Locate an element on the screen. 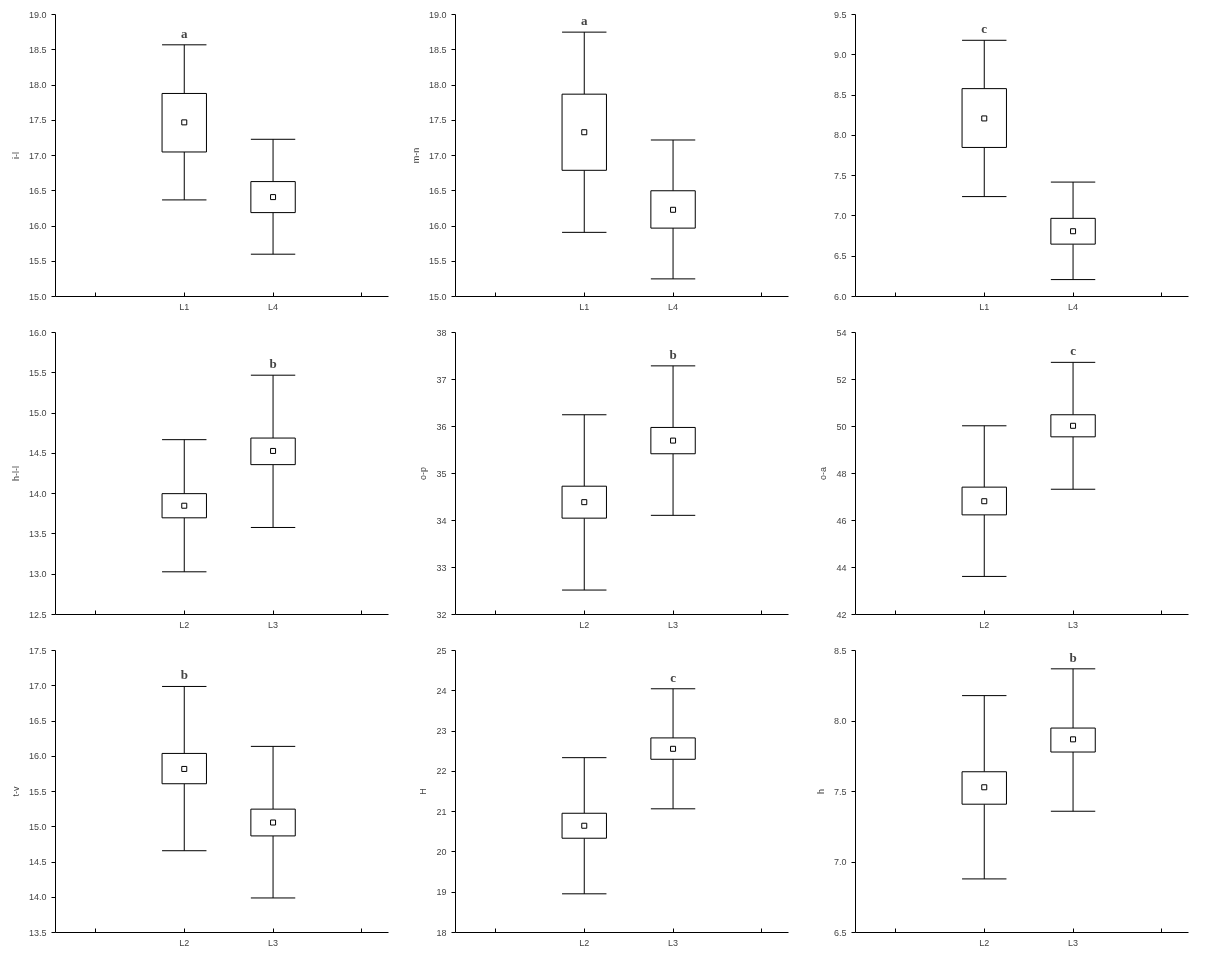 This screenshot has width=1212, height=970. y-axis-title: h-l-l is located at coordinates (15, 473).